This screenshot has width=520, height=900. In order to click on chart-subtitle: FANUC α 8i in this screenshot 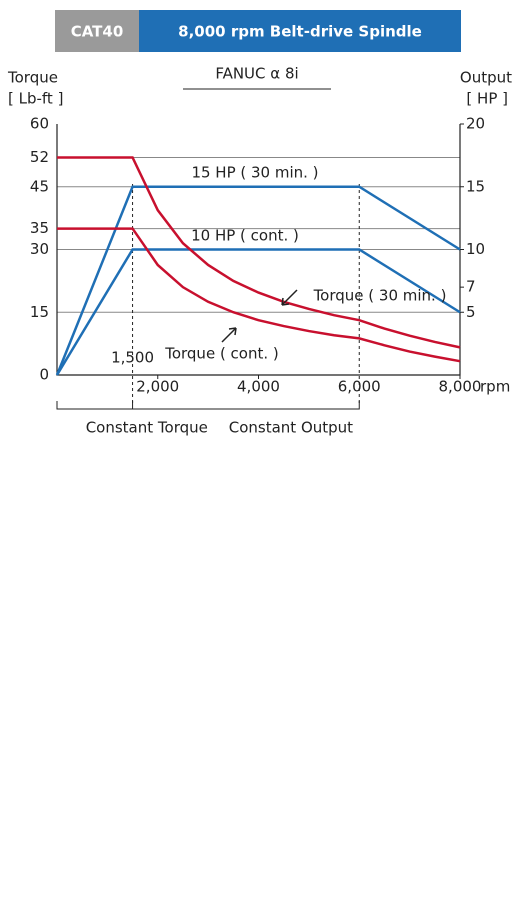, I will do `click(256, 74)`.